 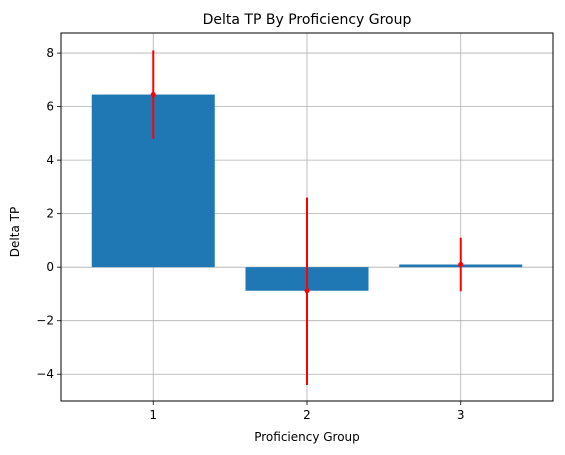 I want to click on x-tick-label: 1, so click(x=153, y=415).